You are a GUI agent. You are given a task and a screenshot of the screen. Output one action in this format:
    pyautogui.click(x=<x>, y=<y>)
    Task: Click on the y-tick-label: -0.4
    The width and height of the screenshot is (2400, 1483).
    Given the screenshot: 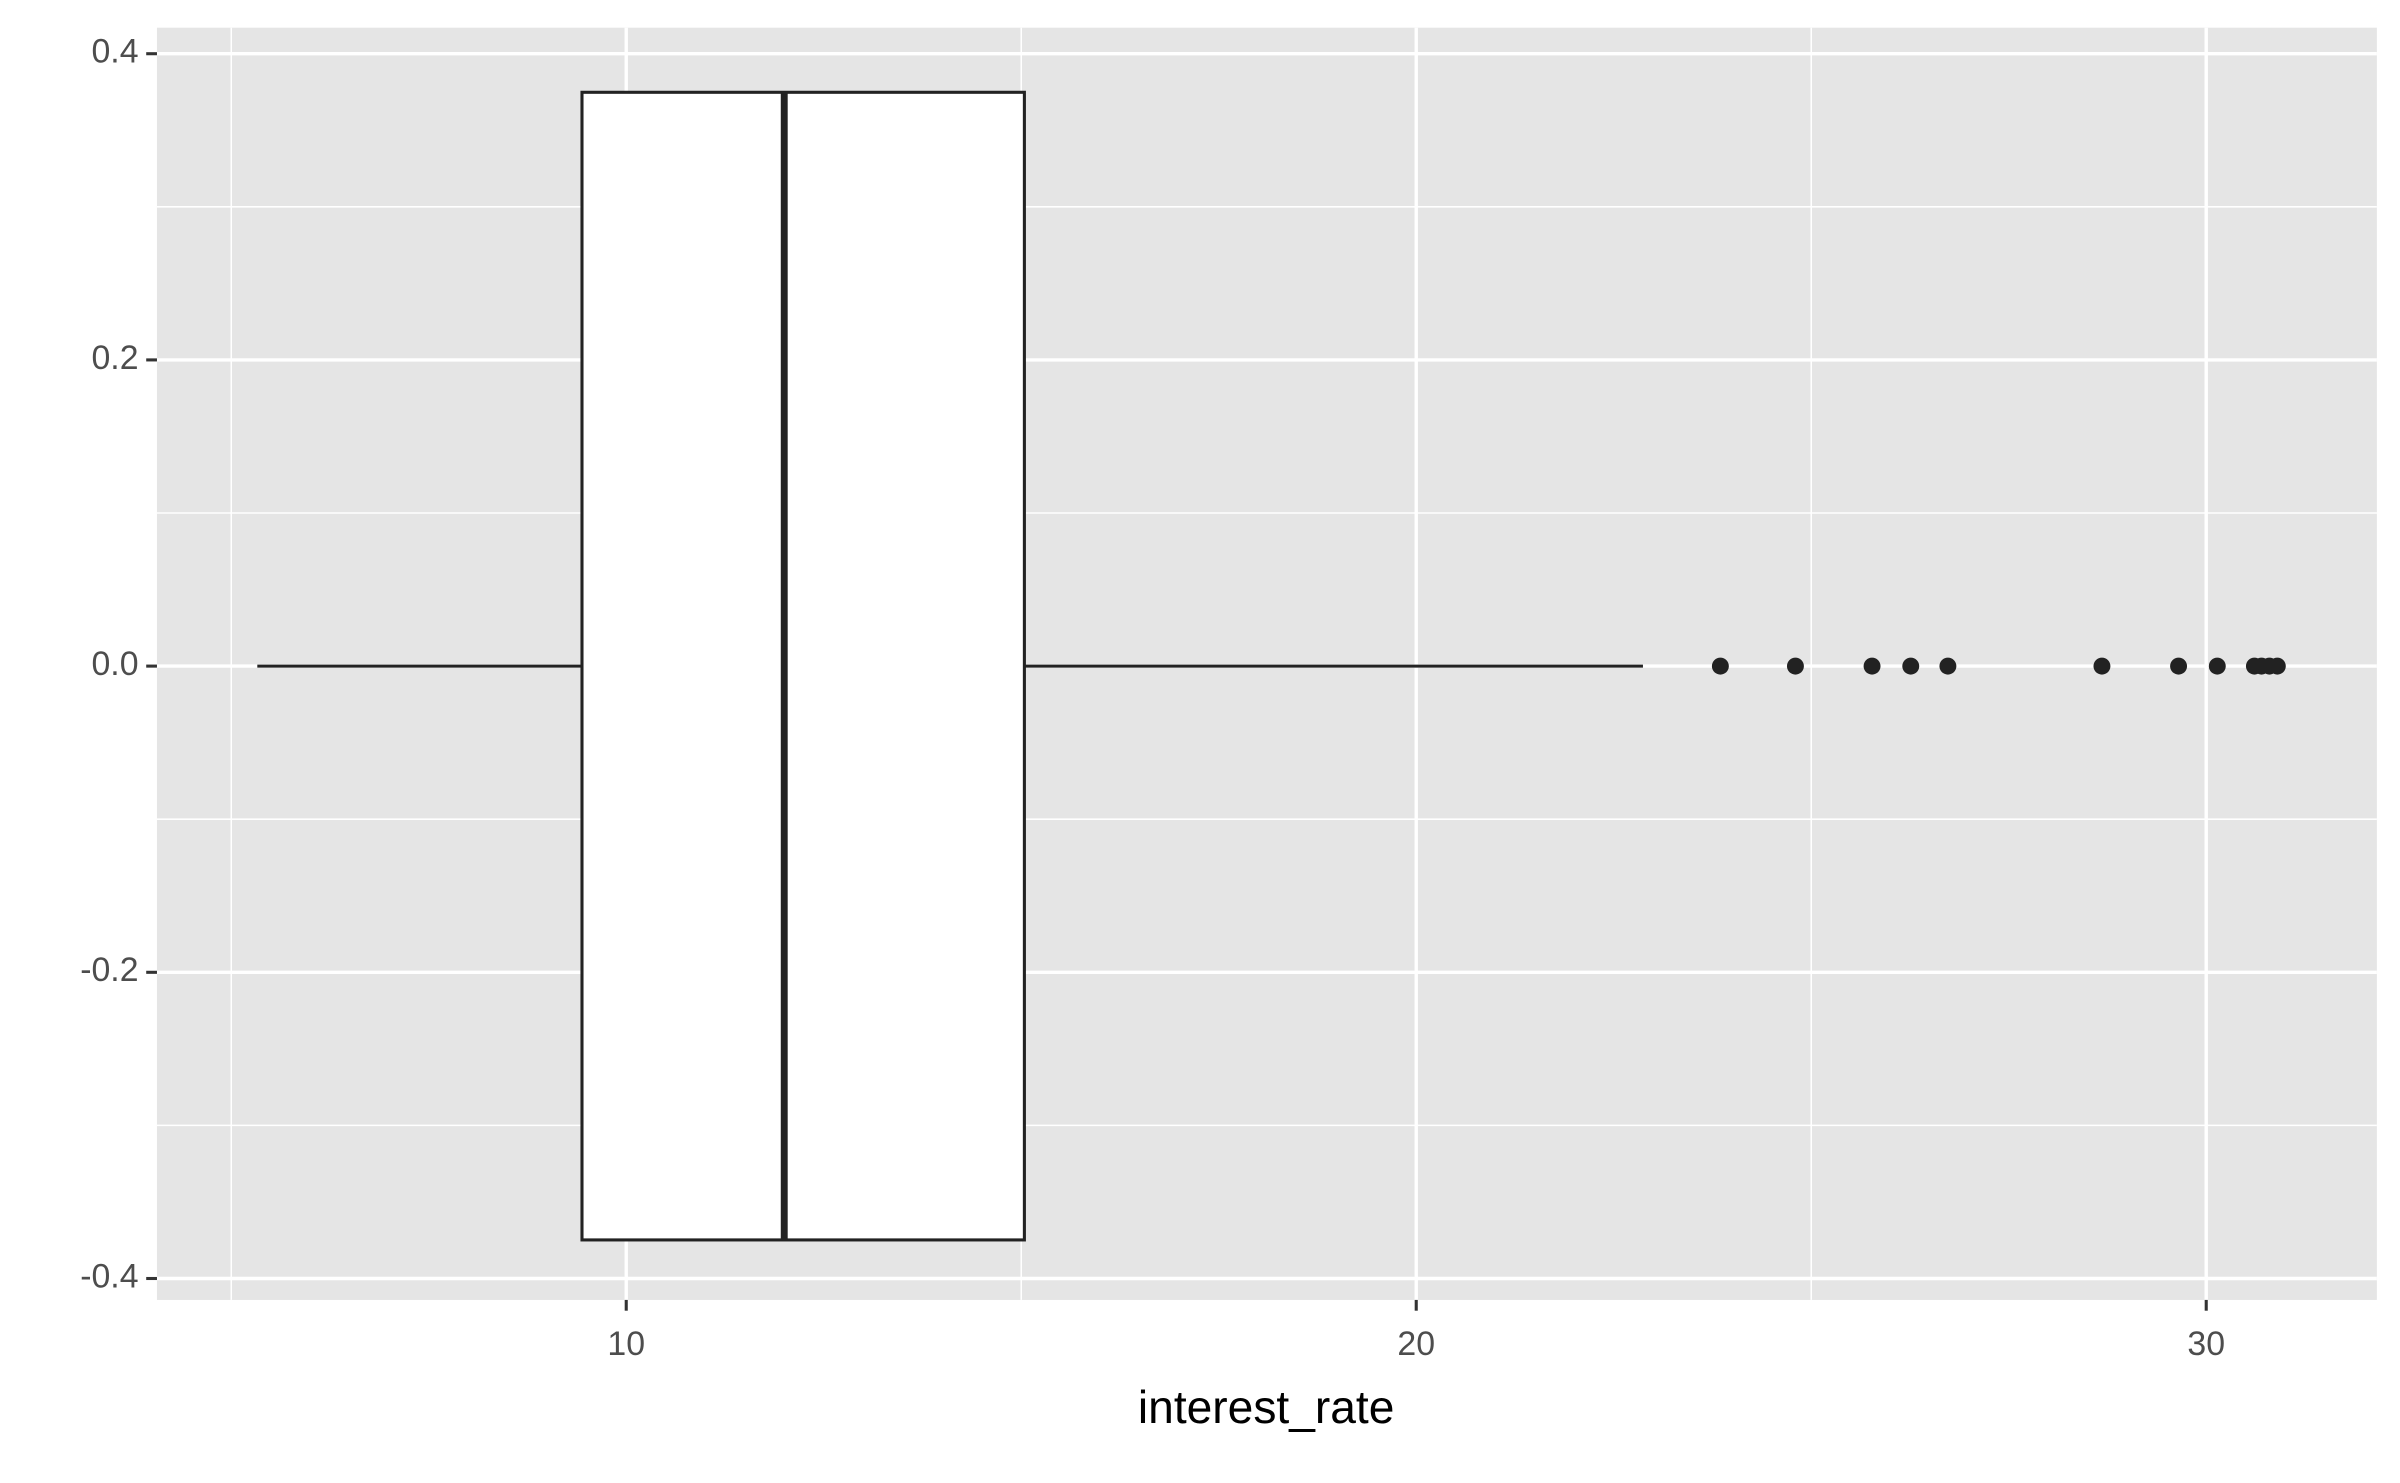 What is the action you would take?
    pyautogui.click(x=109, y=1276)
    